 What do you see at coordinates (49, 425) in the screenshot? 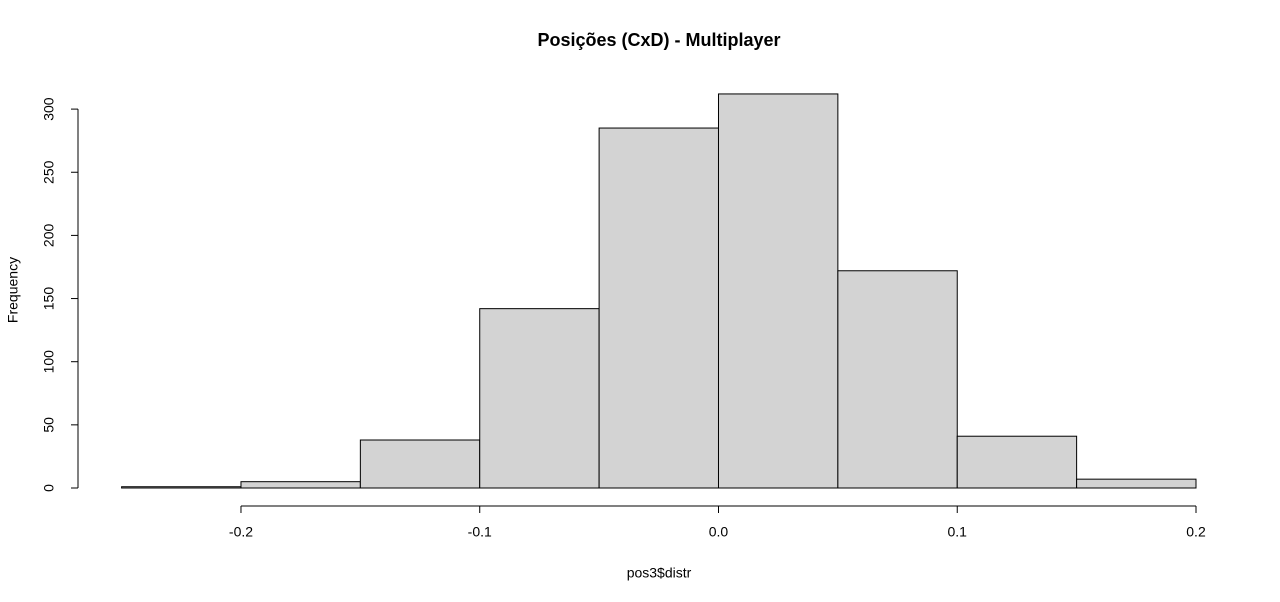
I see `y-tick-label: 50` at bounding box center [49, 425].